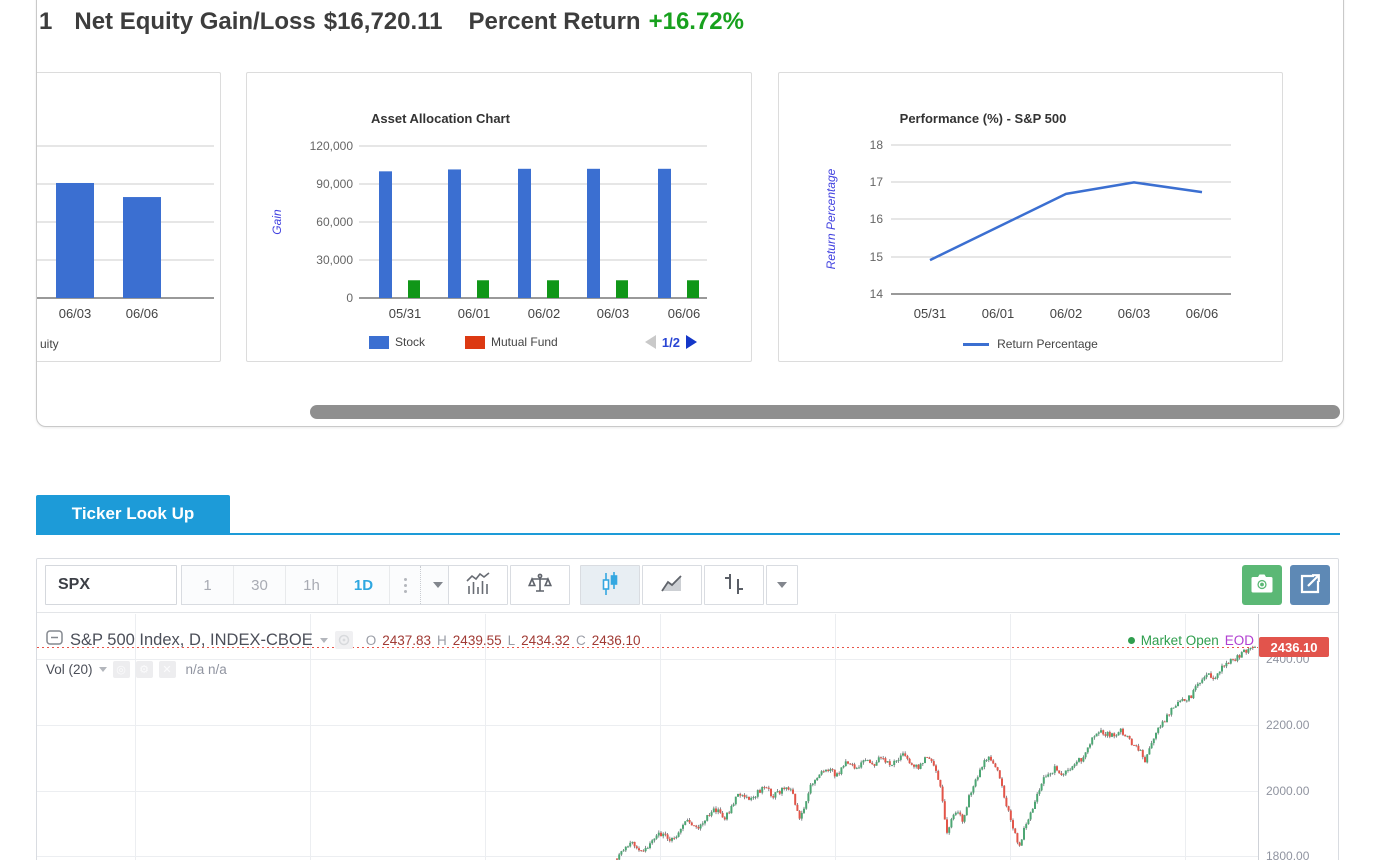 The image size is (1373, 860). Describe the element at coordinates (323, 640) in the screenshot. I see `symbol-caret-icon` at that location.